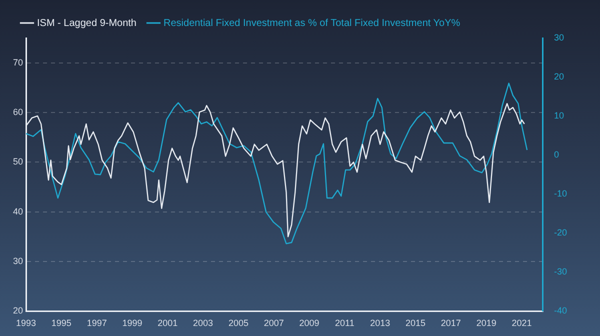 The width and height of the screenshot is (600, 336). What do you see at coordinates (18, 261) in the screenshot?
I see `y-tick-label: 30` at bounding box center [18, 261].